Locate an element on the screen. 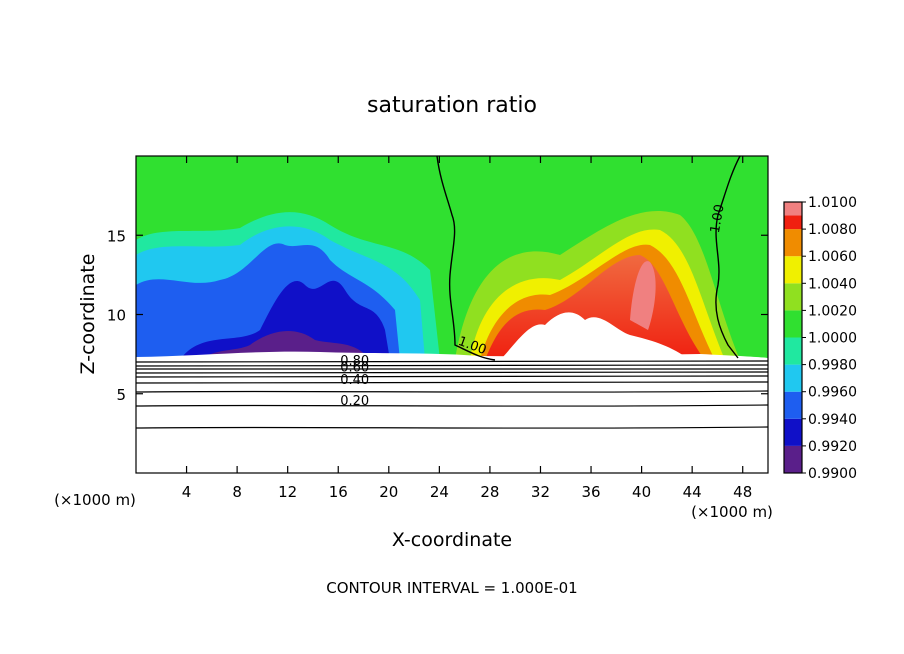  contour-label: 0.80 is located at coordinates (354, 361).